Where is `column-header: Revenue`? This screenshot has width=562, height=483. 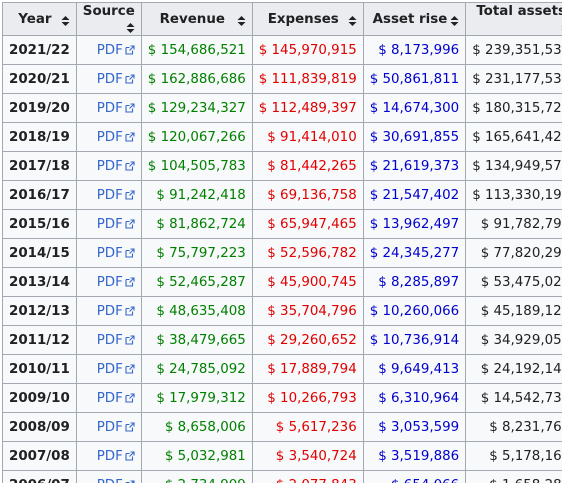 column-header: Revenue is located at coordinates (196, 19).